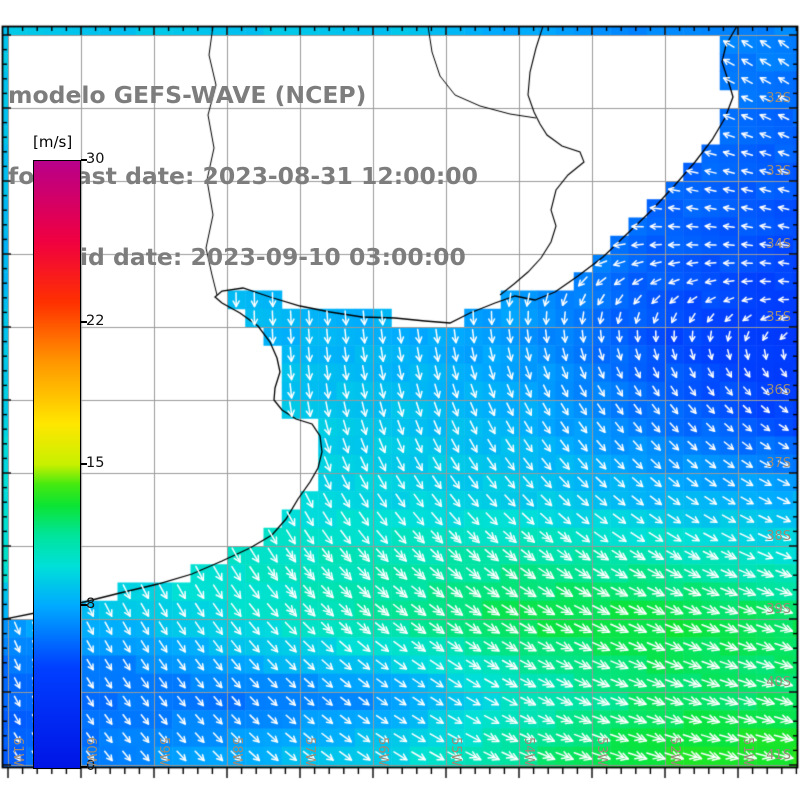 The width and height of the screenshot is (800, 800). Describe the element at coordinates (778, 536) in the screenshot. I see `lat-label: 38S` at that location.